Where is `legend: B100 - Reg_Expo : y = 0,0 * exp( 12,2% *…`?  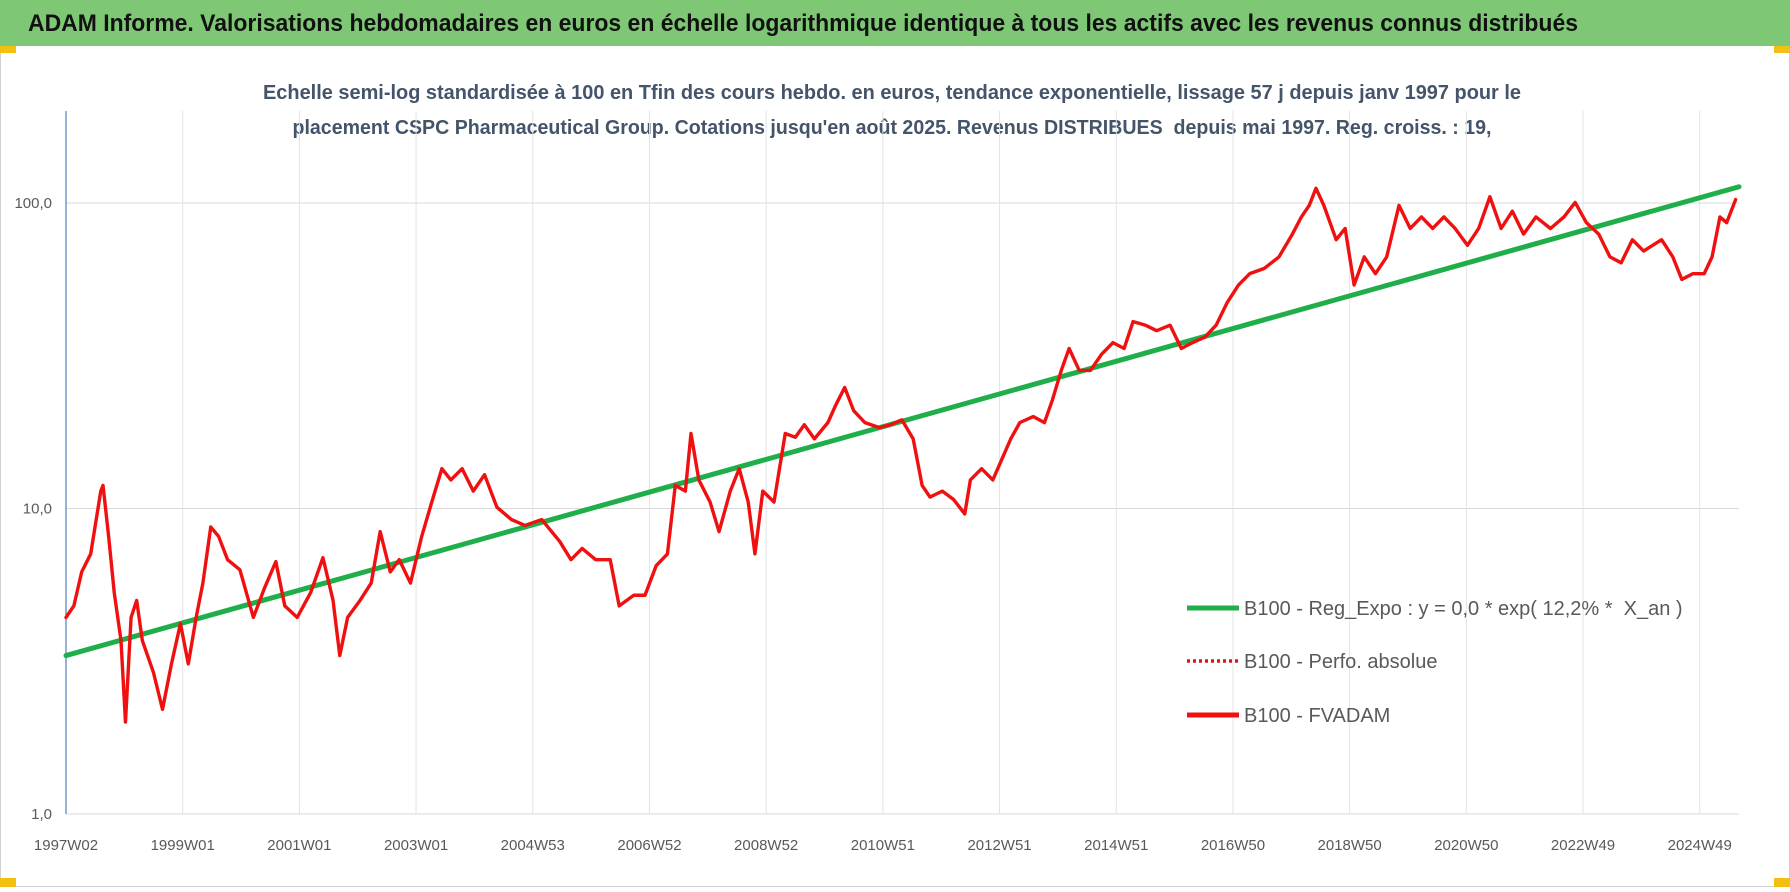 legend: B100 - Reg_Expo : y = 0,0 * exp( 12,2% *… is located at coordinates (1435, 662).